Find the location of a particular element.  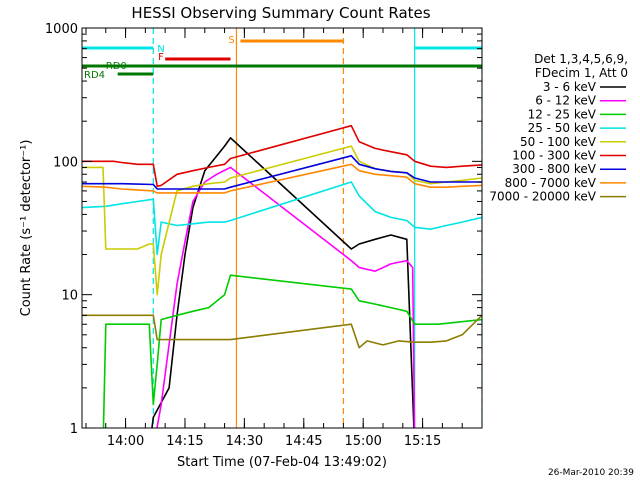

chart-title: HESSI Observing Summary Count Rates is located at coordinates (280, 13).